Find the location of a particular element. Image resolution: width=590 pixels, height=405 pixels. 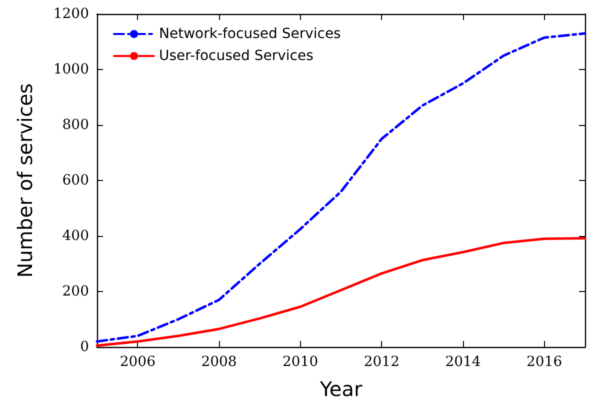

legend-label: Network-focused Services is located at coordinates (250, 34).